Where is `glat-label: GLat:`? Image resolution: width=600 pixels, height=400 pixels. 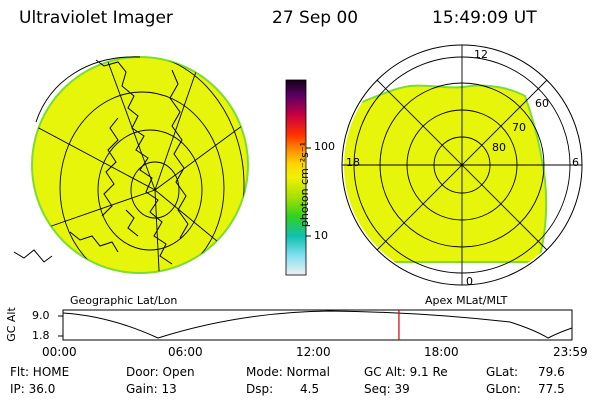 glat-label: GLat: is located at coordinates (502, 372).